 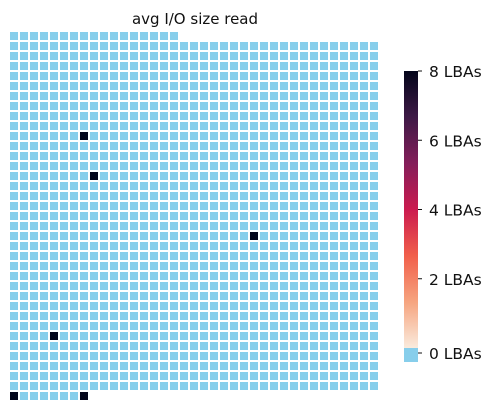 I want to click on colorbar: 0 LBAs 2 LBAs 4 LBAs 6 LBAs 8 LBAs, so click(x=443, y=213).